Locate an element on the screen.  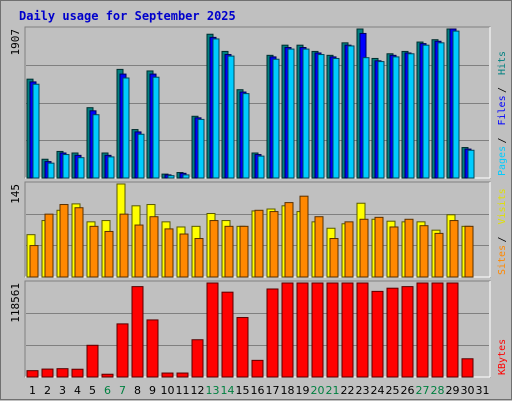
x-tick-label: 6 is located at coordinates (107, 390).